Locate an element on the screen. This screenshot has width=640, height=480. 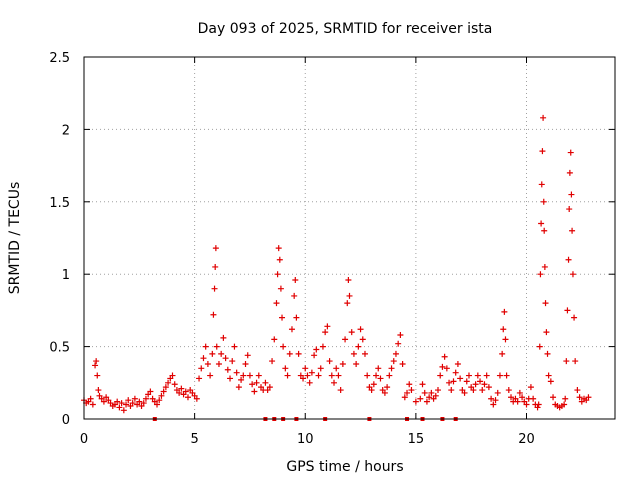
x-tick-label: 10 is located at coordinates (305, 439).